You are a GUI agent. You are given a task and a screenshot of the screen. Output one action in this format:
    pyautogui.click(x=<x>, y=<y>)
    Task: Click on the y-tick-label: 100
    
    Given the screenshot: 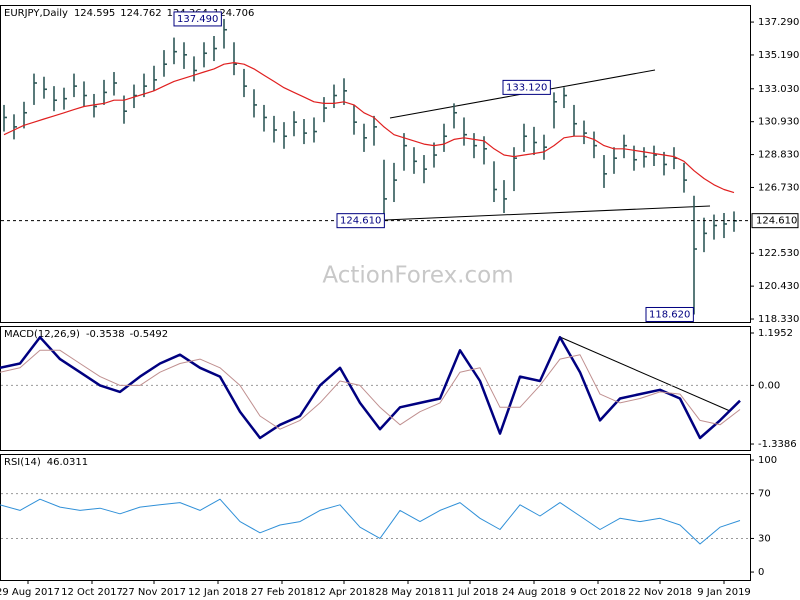 What is the action you would take?
    pyautogui.click(x=767, y=460)
    